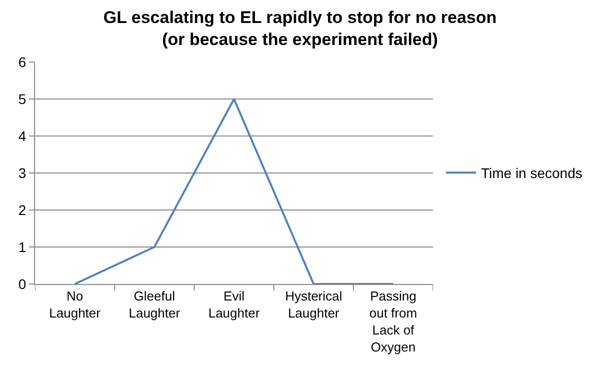 The width and height of the screenshot is (600, 384). Describe the element at coordinates (22, 172) in the screenshot. I see `y-tick-label: 3` at that location.